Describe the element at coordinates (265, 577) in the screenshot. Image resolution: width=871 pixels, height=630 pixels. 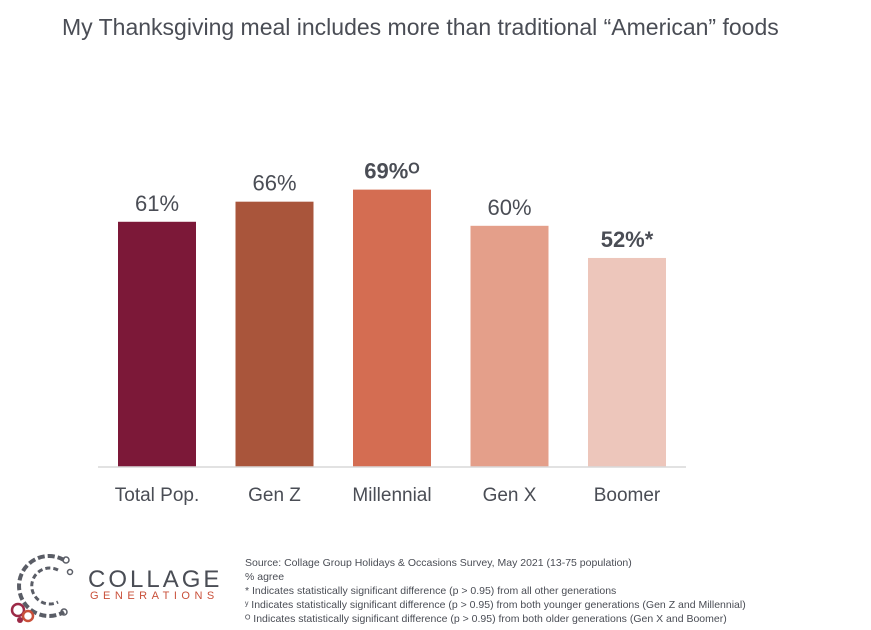
I see `measure-note: % agree` at that location.